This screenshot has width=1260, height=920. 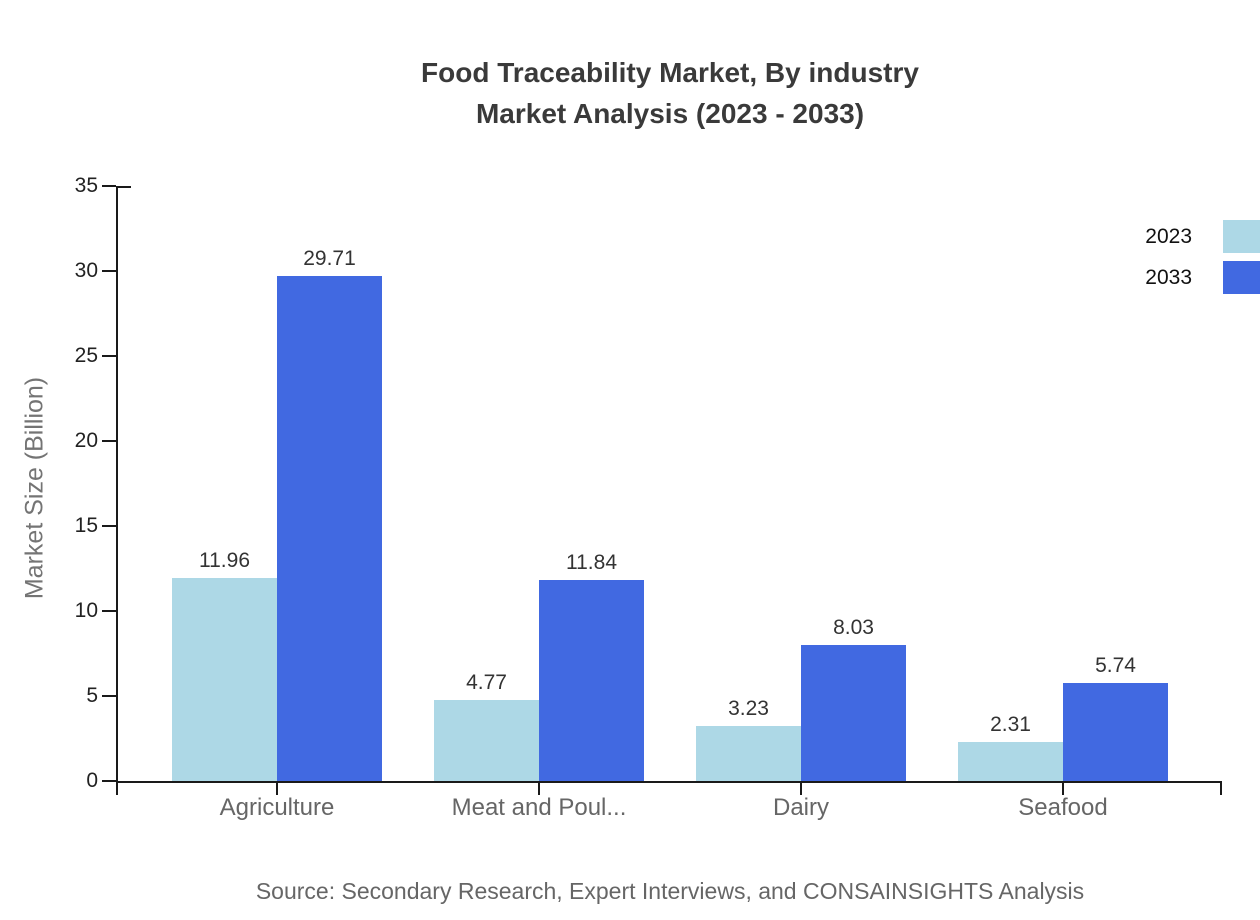 What do you see at coordinates (1115, 666) in the screenshot?
I see `bar-value-label: 5.74` at bounding box center [1115, 666].